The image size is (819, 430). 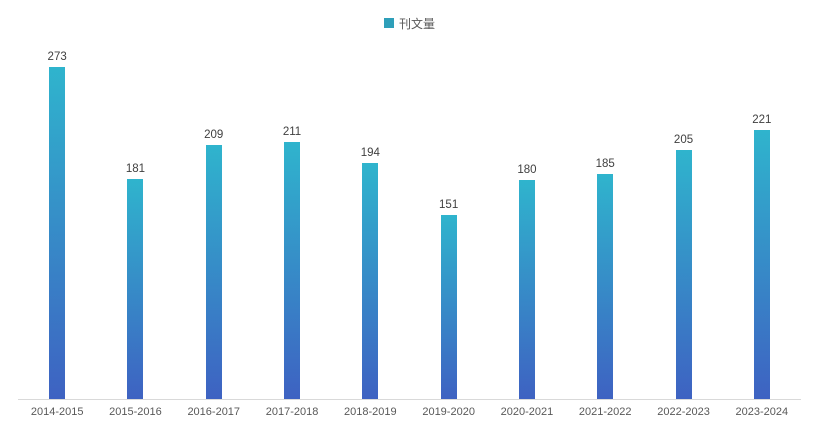 I want to click on bar-column: 209, so click(x=214, y=264).